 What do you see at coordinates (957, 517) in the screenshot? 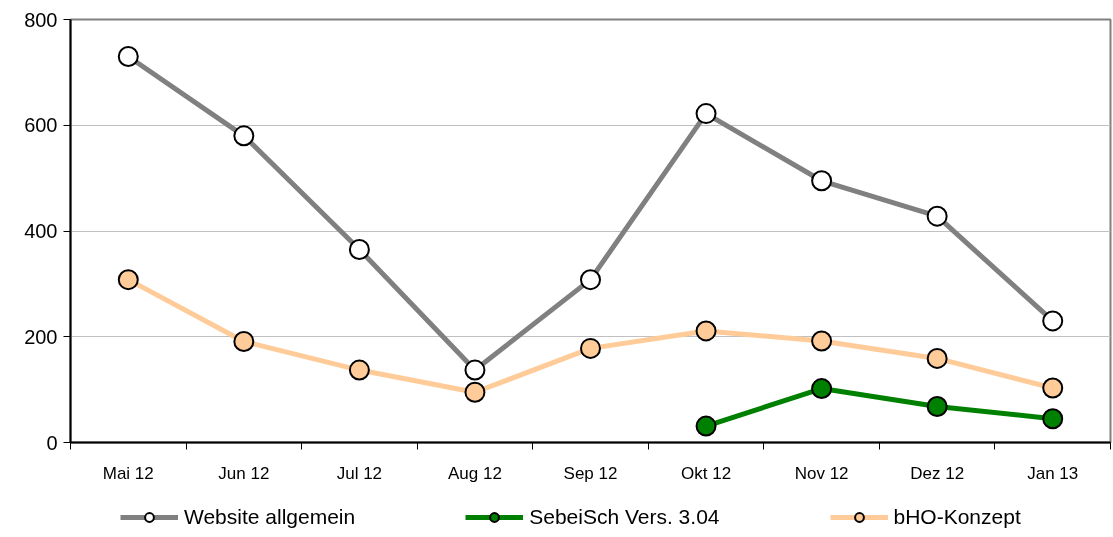
I see `legend-label: bHO-Konzept` at bounding box center [957, 517].